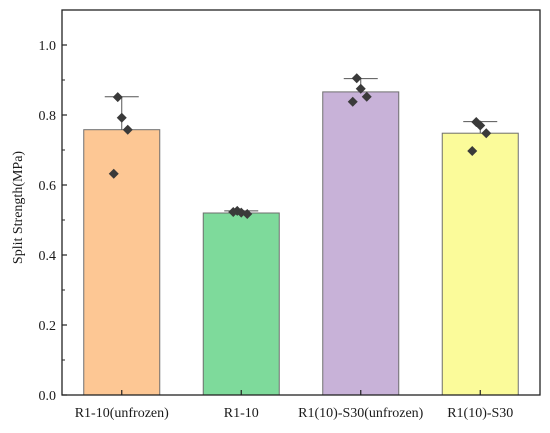 The image size is (550, 433). Describe the element at coordinates (48, 326) in the screenshot. I see `y-tick-label: 0.2` at that location.